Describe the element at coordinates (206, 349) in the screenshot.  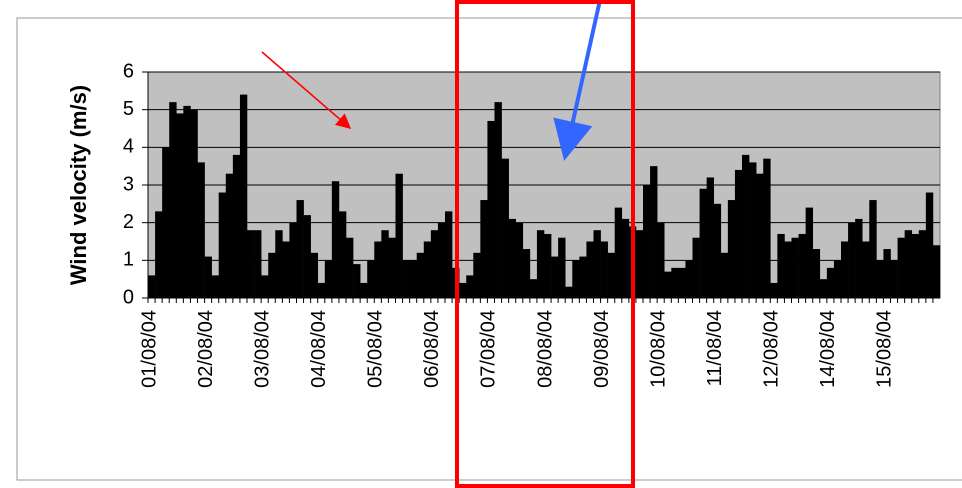
I see `x-tick-label: 02/08/04` at that location.